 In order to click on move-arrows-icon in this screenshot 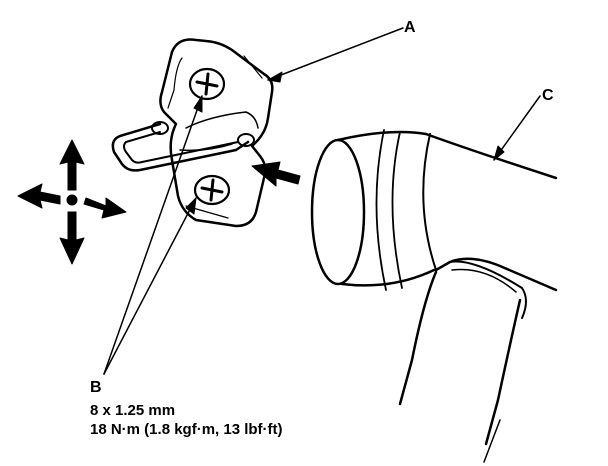, I will do `click(72, 202)`.